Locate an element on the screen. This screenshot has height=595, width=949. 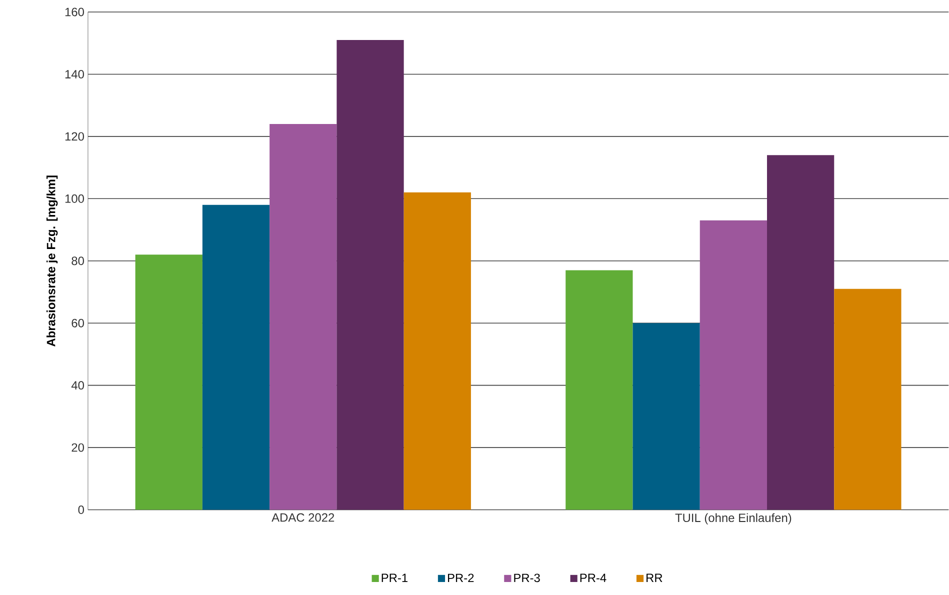
legend-label: PR-2 is located at coordinates (461, 578).